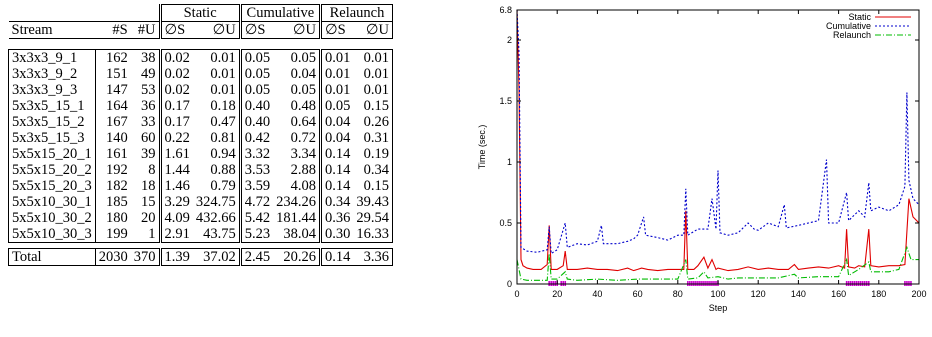 This screenshot has width=932, height=337. What do you see at coordinates (336, 30) in the screenshot?
I see `column-header: ∅S` at bounding box center [336, 30].